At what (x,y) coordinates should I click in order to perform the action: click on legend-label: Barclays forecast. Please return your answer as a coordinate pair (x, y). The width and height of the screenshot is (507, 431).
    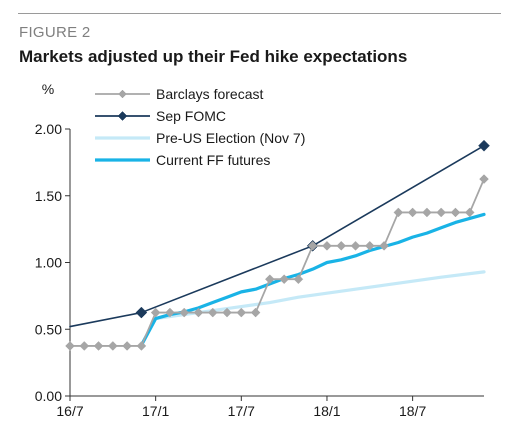
    Looking at the image, I should click on (209, 94).